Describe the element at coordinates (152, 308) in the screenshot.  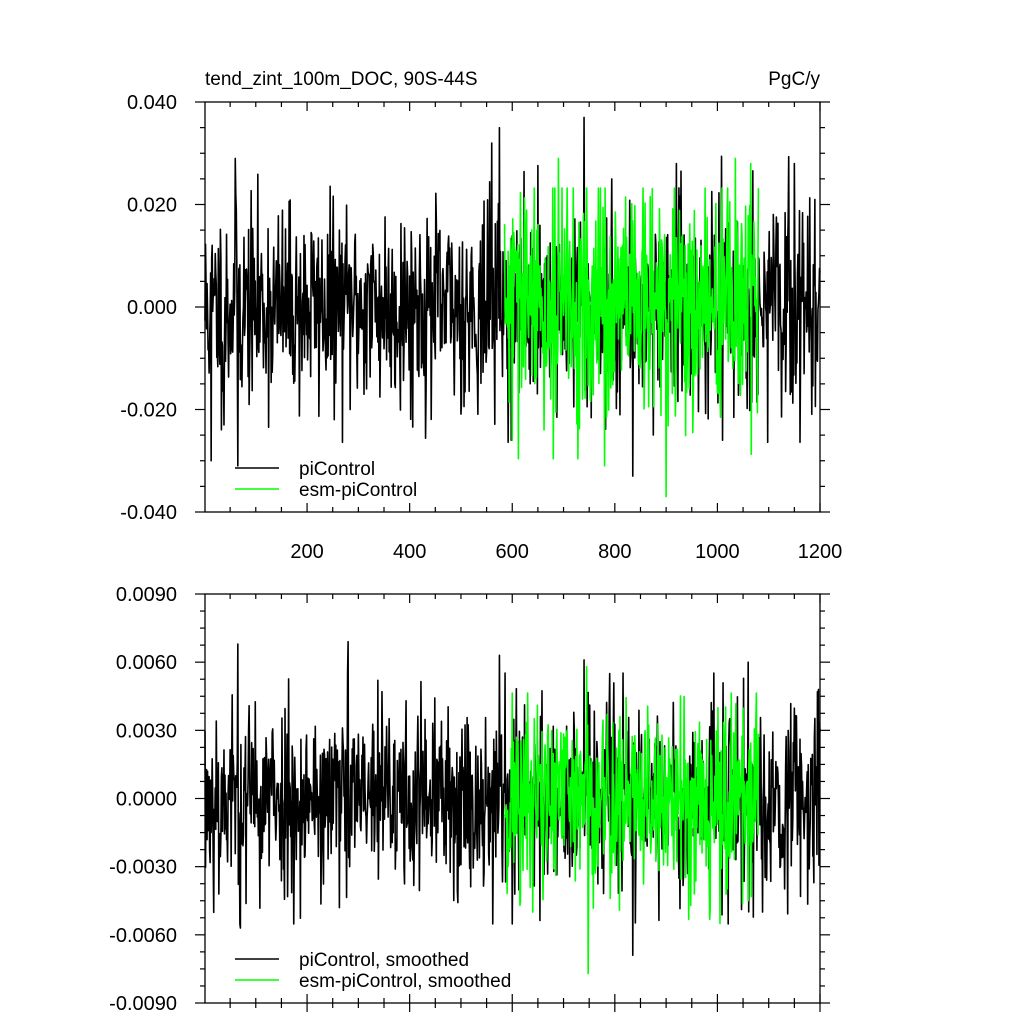
I see `y-tick-label: 0.000` at that location.